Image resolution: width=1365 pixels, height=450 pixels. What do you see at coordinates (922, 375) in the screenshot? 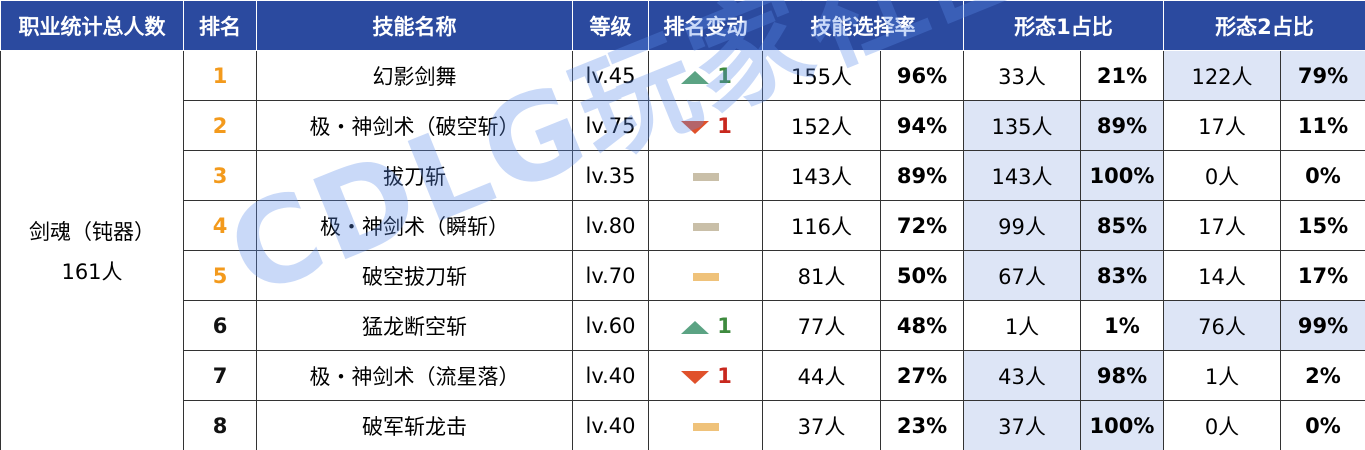
I see `rate-pct: 27%` at bounding box center [922, 375].